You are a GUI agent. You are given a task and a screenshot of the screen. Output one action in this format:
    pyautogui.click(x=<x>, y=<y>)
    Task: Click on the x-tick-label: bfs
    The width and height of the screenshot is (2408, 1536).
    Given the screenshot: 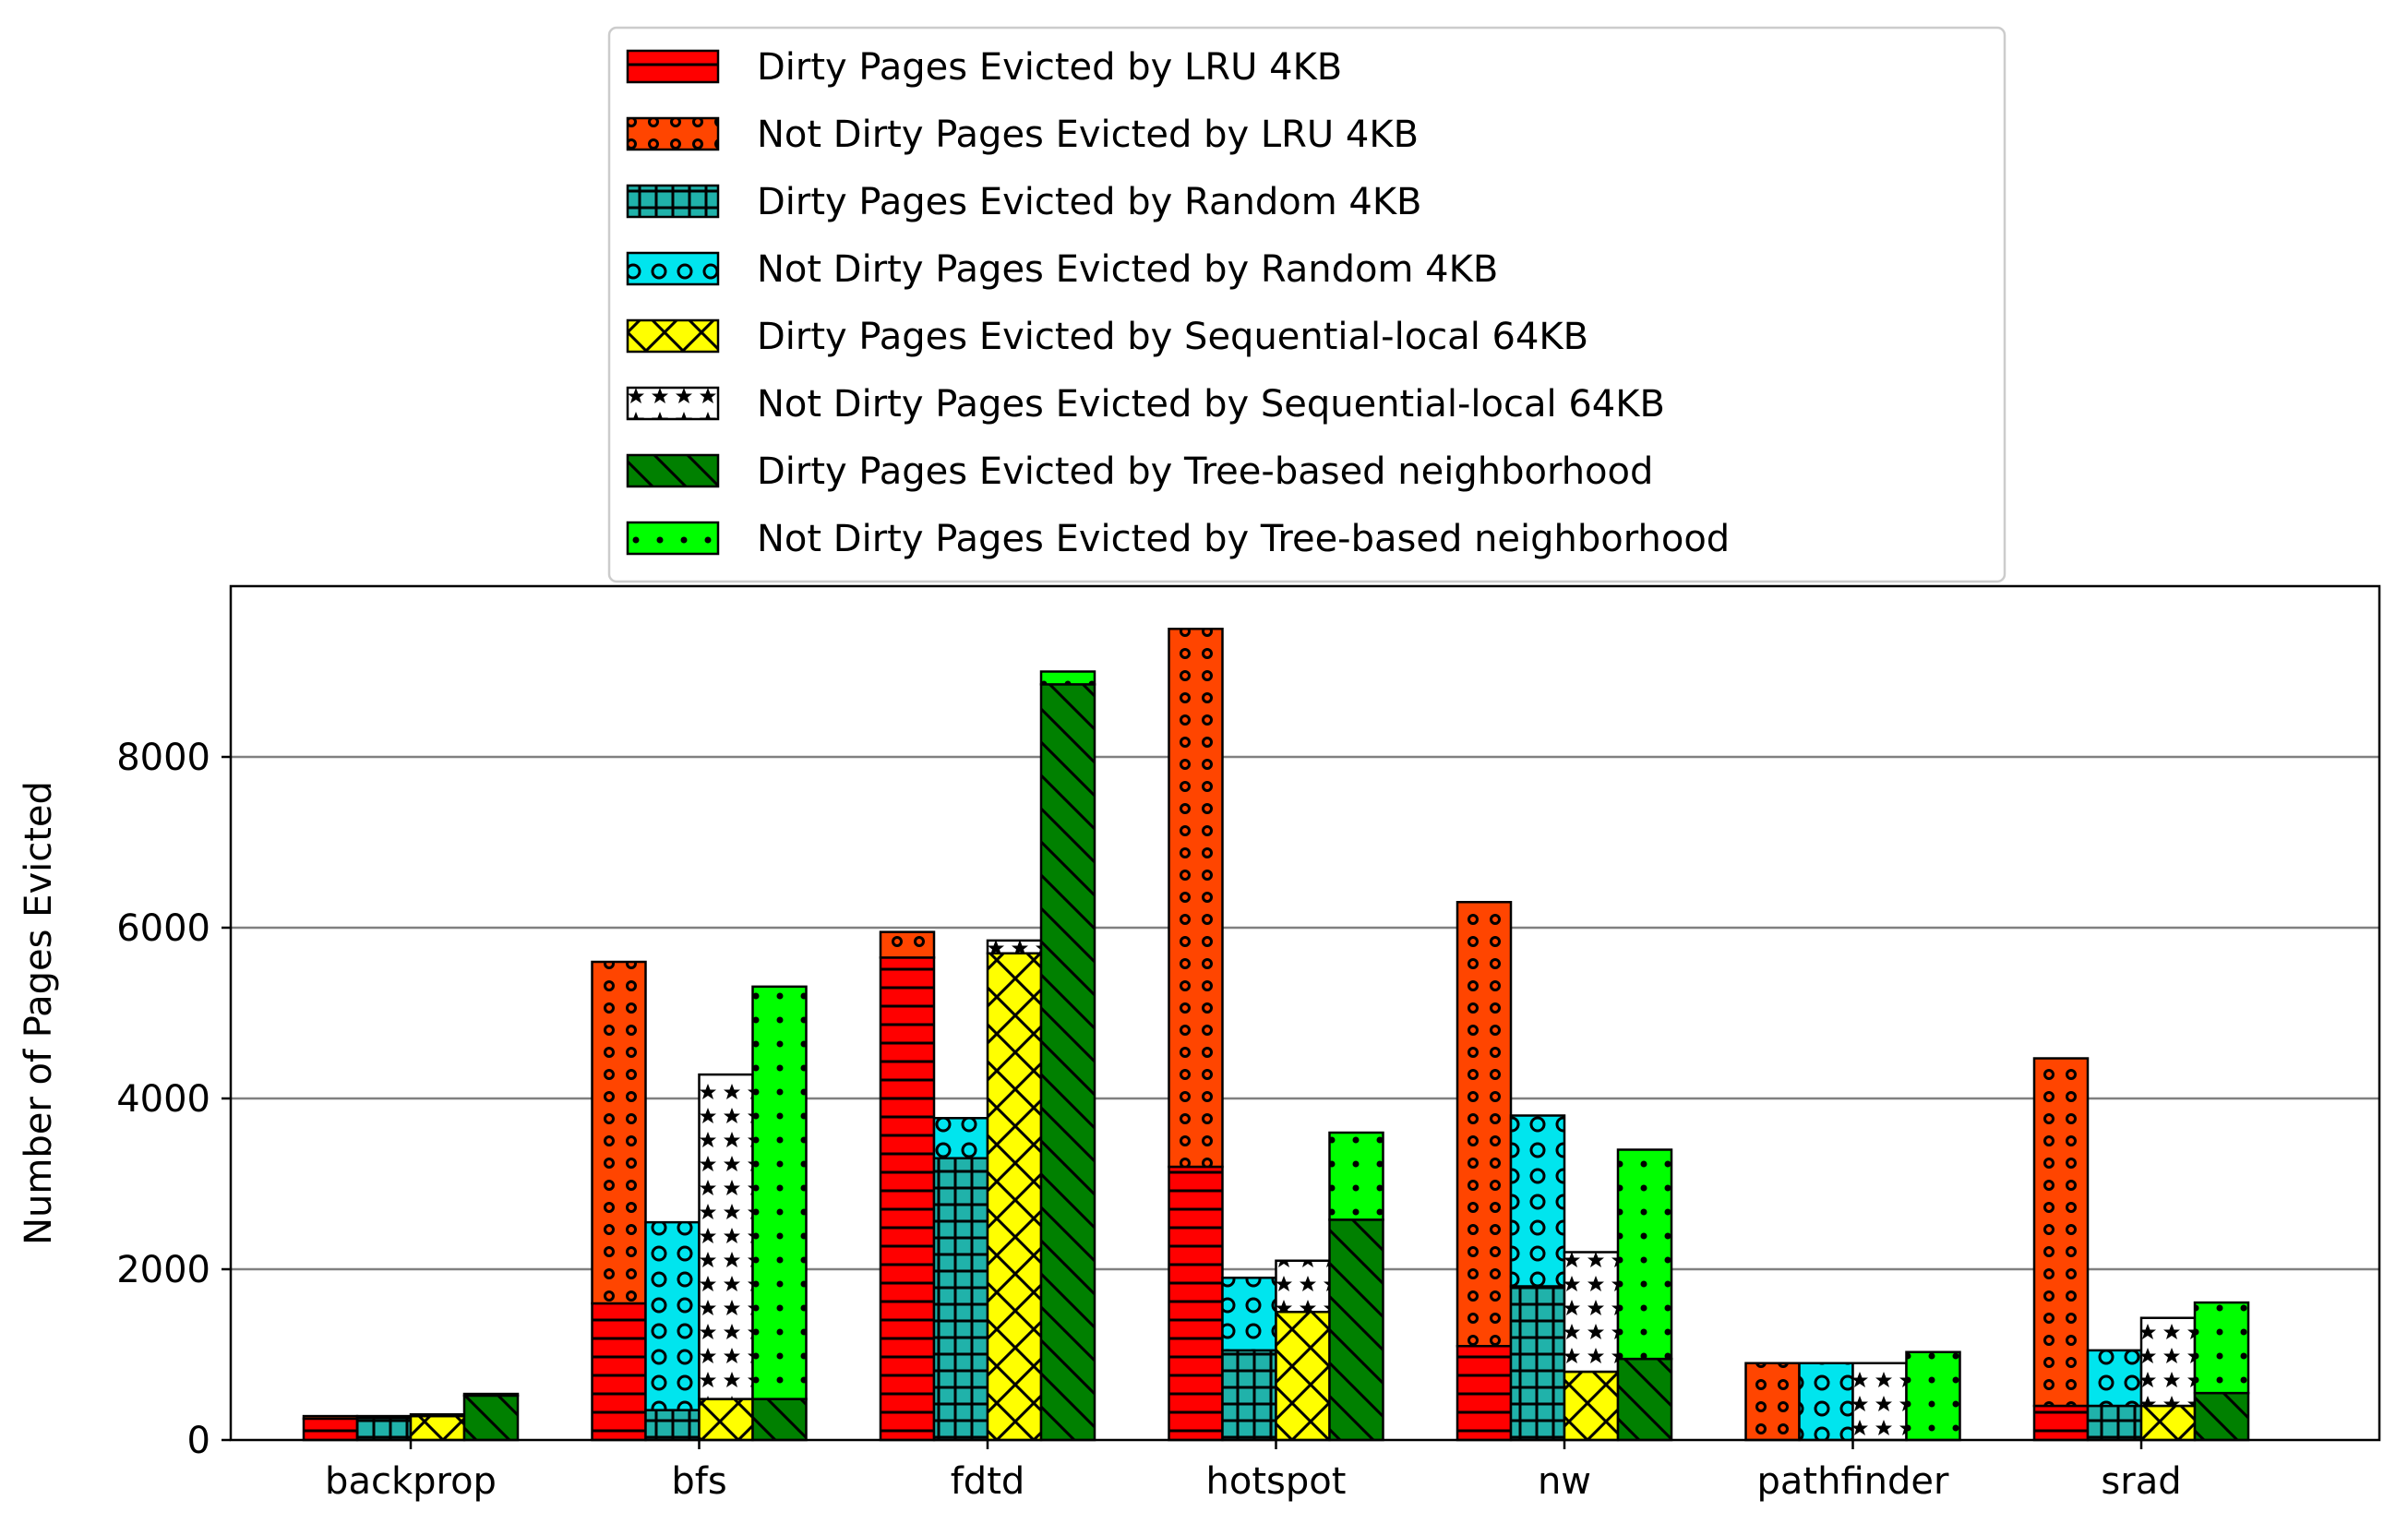 What is the action you would take?
    pyautogui.click(x=698, y=1481)
    